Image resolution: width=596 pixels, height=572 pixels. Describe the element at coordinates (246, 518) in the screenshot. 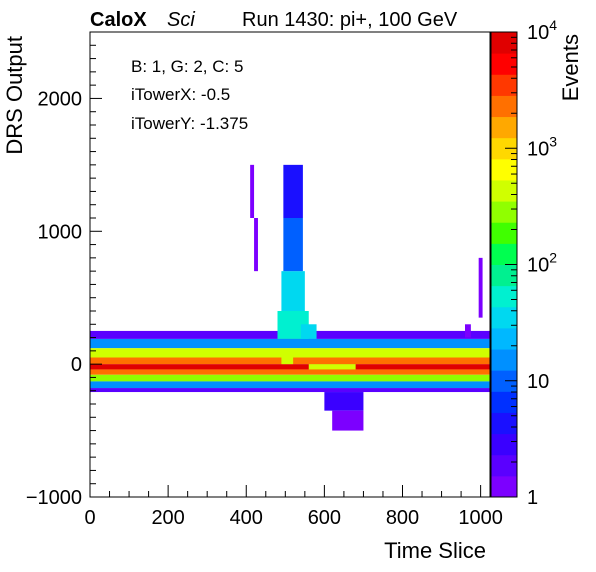

I see `x-tick-label: 400` at that location.